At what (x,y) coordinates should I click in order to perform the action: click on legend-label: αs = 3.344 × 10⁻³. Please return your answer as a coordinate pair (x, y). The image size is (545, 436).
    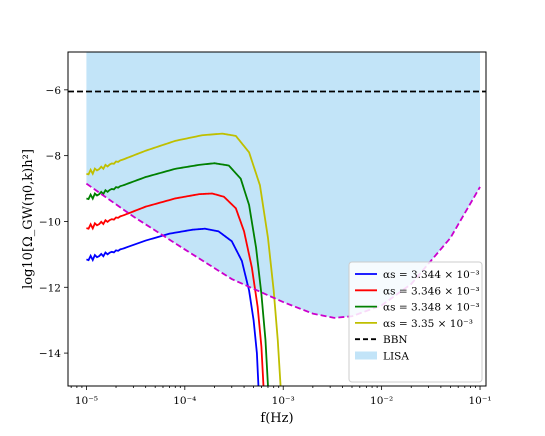
    Looking at the image, I should click on (431, 275).